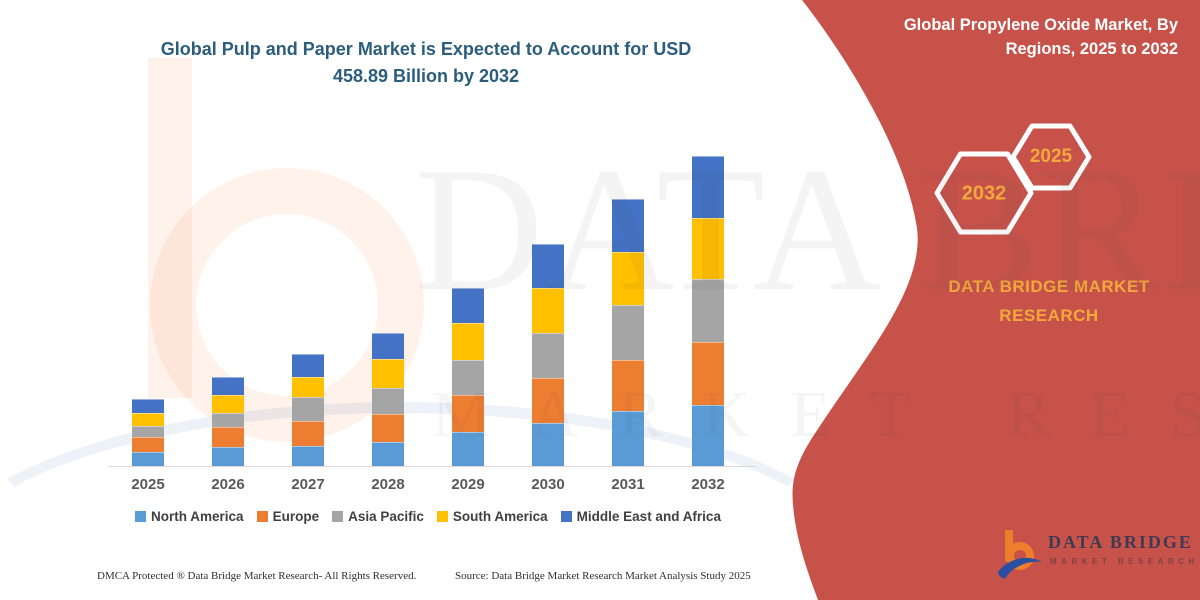 The image size is (1200, 600). What do you see at coordinates (468, 414) in the screenshot?
I see `segment-europe-2029` at bounding box center [468, 414].